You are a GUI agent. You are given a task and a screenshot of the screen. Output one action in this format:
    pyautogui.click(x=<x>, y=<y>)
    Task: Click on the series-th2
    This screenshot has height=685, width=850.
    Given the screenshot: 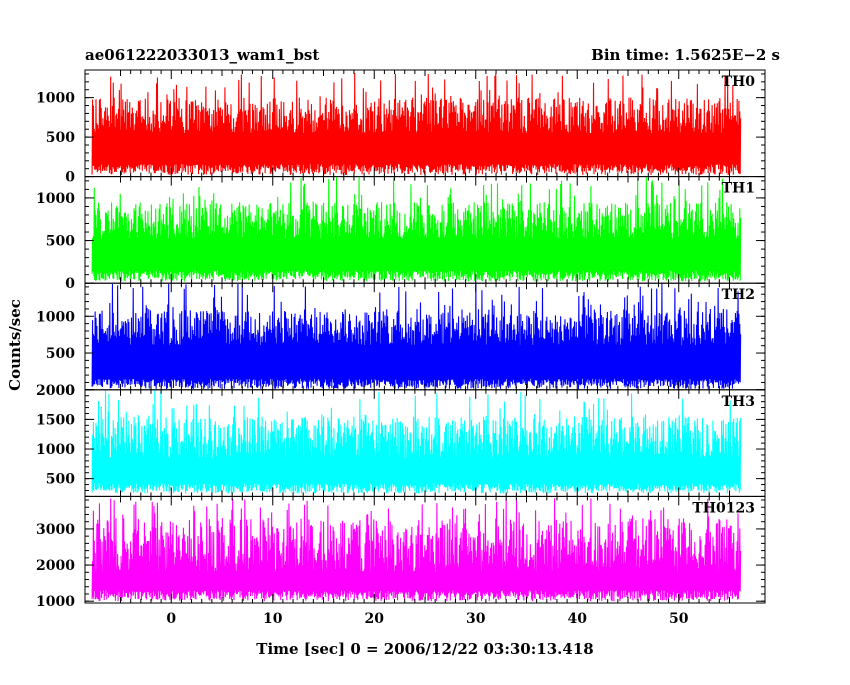 What is the action you would take?
    pyautogui.click(x=416, y=336)
    